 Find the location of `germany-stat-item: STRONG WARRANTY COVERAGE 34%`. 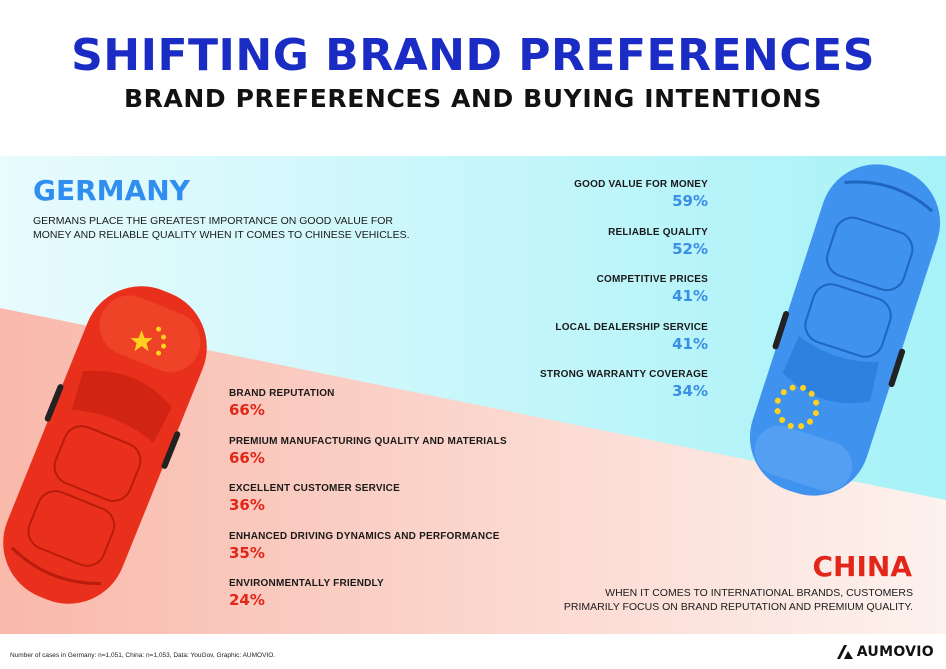

germany-stat-item: STRONG WARRANTY COVERAGE 34% is located at coordinates (548, 392).